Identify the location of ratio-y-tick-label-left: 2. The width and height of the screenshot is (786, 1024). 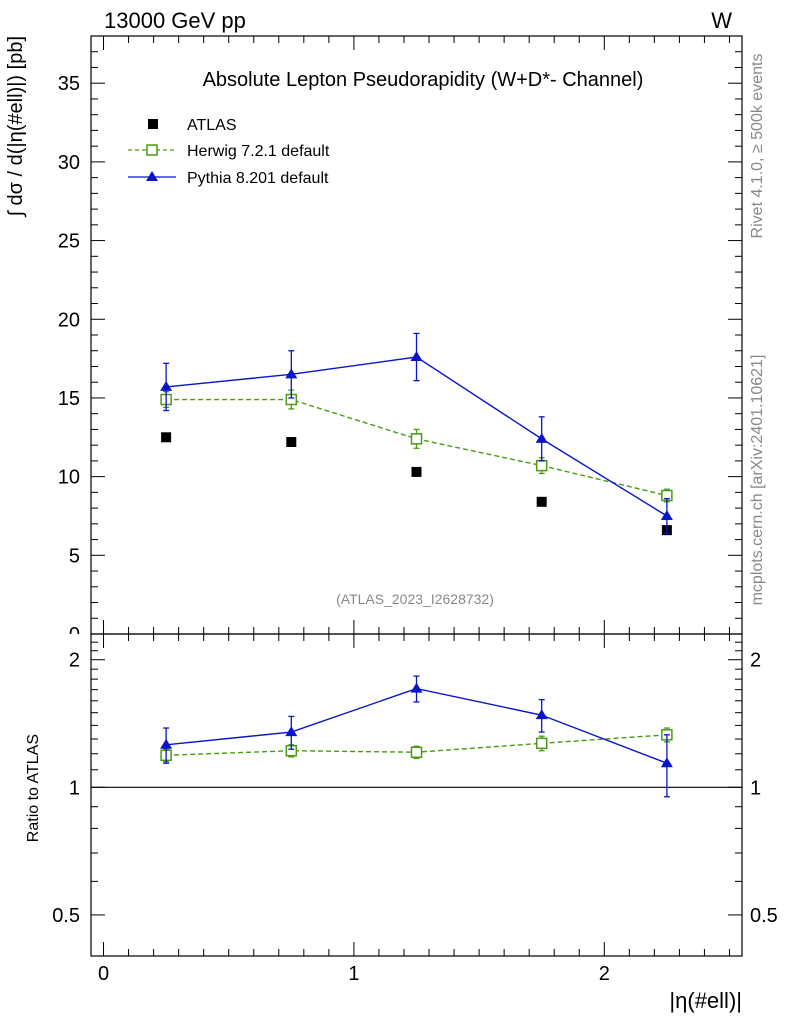
(74, 661).